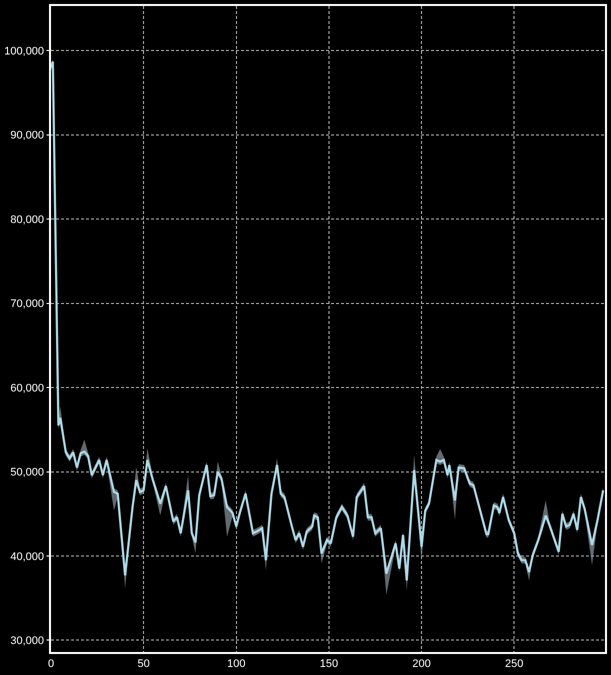 Image resolution: width=611 pixels, height=675 pixels. What do you see at coordinates (27, 304) in the screenshot?
I see `y-tick-label: 70,000` at bounding box center [27, 304].